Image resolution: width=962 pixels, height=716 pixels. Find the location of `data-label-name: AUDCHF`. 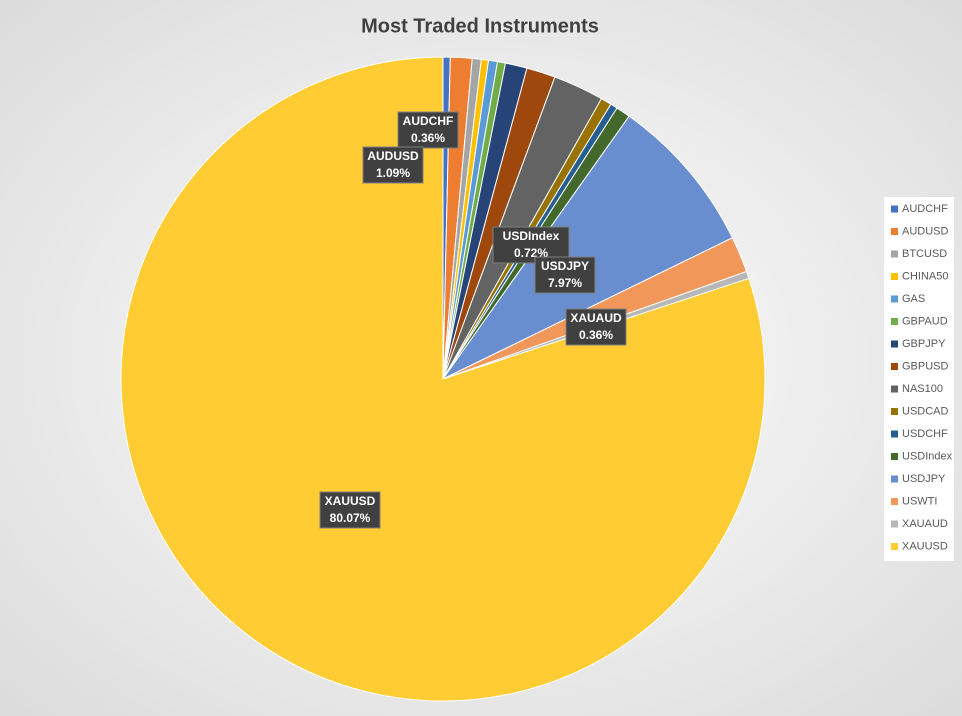

data-label-name: AUDCHF is located at coordinates (428, 121).